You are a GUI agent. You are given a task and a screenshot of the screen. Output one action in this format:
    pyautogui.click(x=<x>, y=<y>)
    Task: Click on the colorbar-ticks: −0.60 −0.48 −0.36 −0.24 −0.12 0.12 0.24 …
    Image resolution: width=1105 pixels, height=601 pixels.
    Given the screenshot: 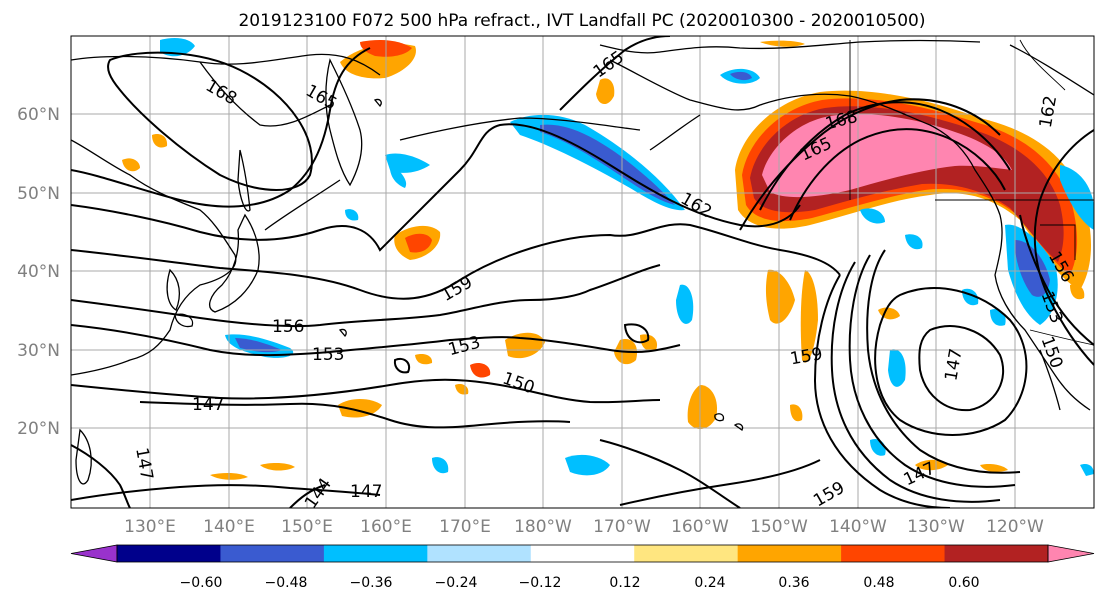 What is the action you would take?
    pyautogui.click(x=580, y=583)
    